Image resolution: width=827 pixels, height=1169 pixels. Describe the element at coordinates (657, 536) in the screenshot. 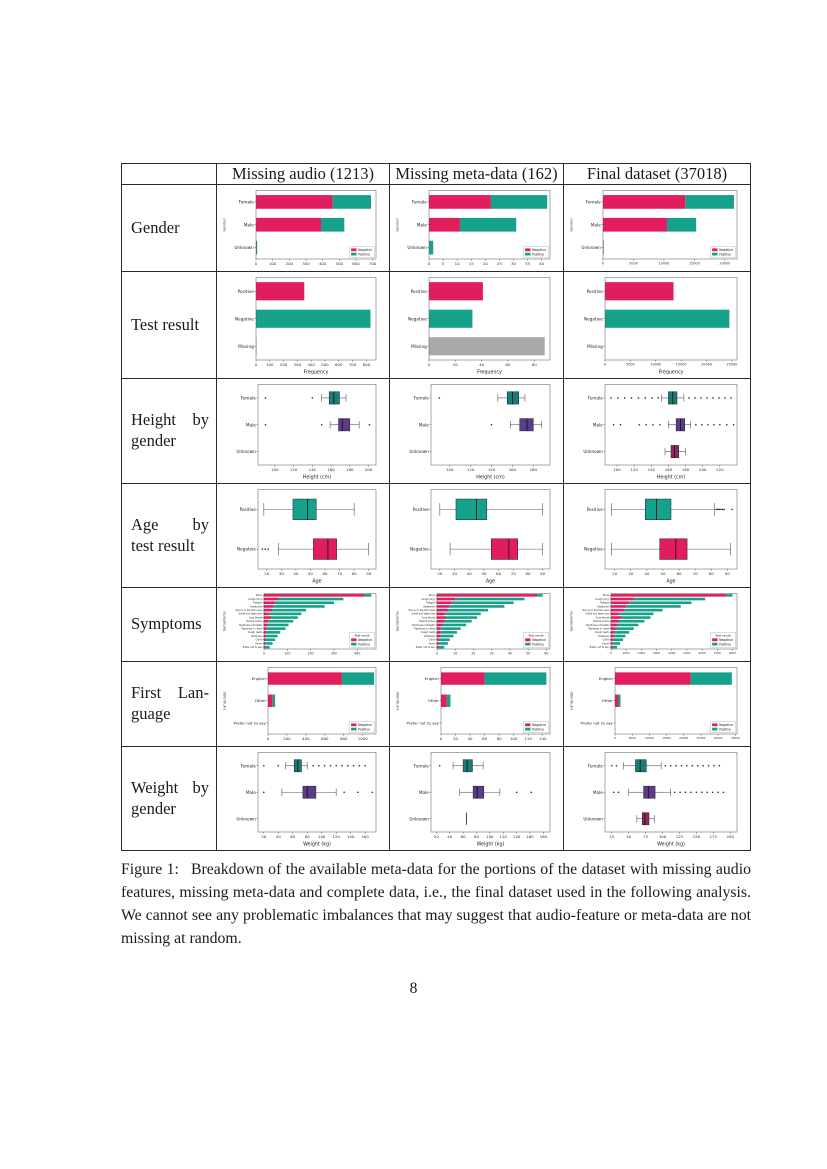

I see `chart-age-final: 20 30 40 50 60 70 80 90 Age Positive Negative` at that location.